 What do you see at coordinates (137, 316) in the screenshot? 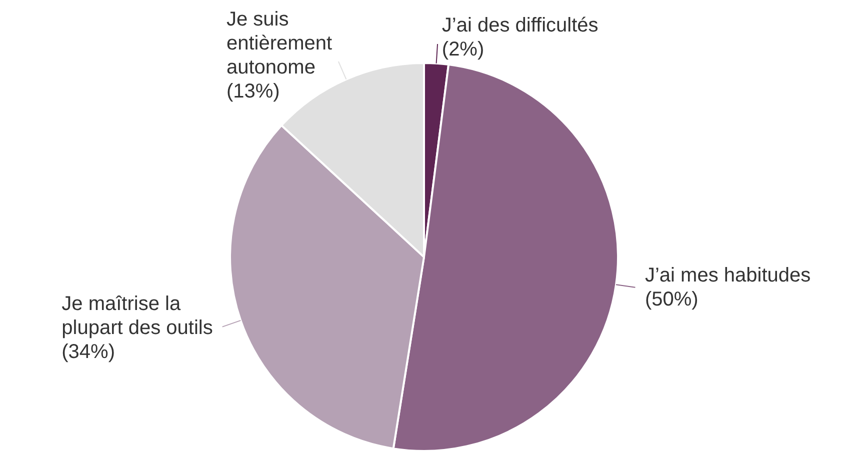
I see `slice-label: Je maîtrise la plupart des outils` at bounding box center [137, 316].